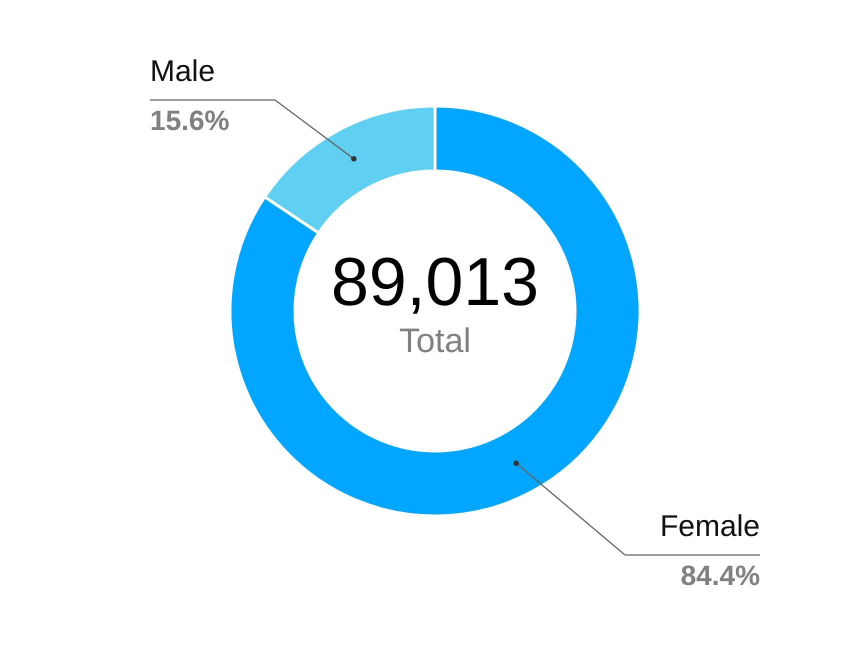 The image size is (854, 645). I want to click on slice-label: Female, so click(710, 526).